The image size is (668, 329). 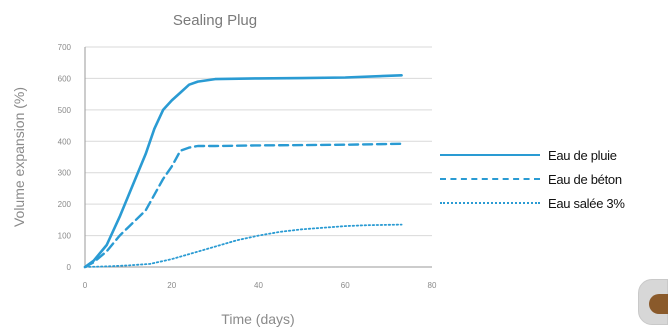 I want to click on legend: Eau de pluie Eau de béton Eau salée 3%, so click(x=554, y=179).